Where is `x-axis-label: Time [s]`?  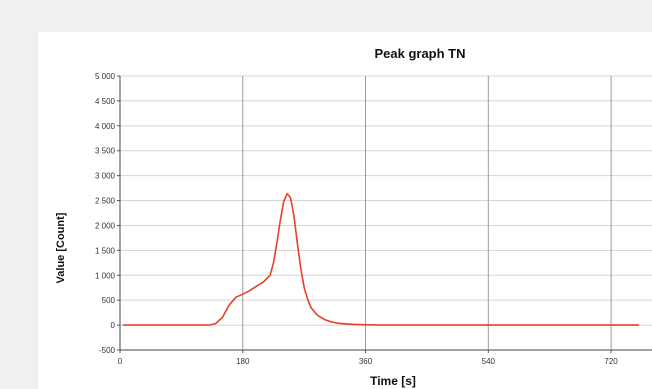 x-axis-label: Time [s] is located at coordinates (393, 381).